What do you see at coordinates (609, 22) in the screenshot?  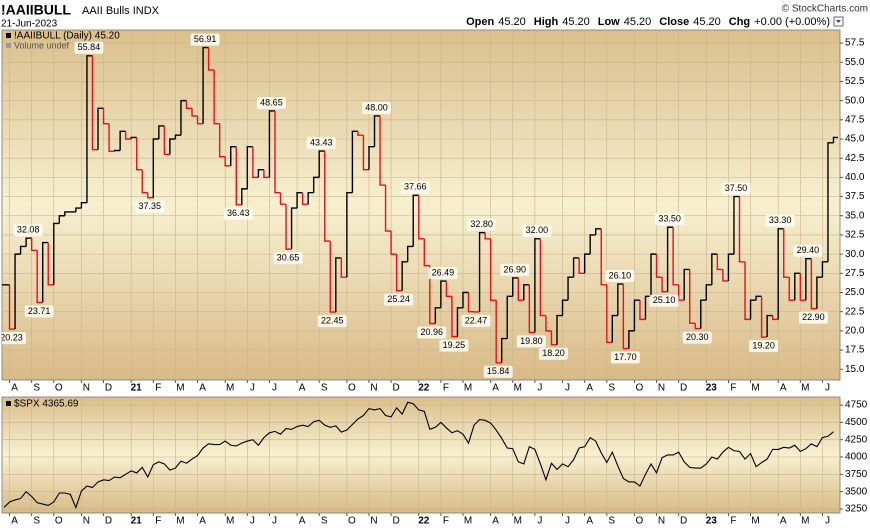 I see `quote-label: Low` at bounding box center [609, 22].